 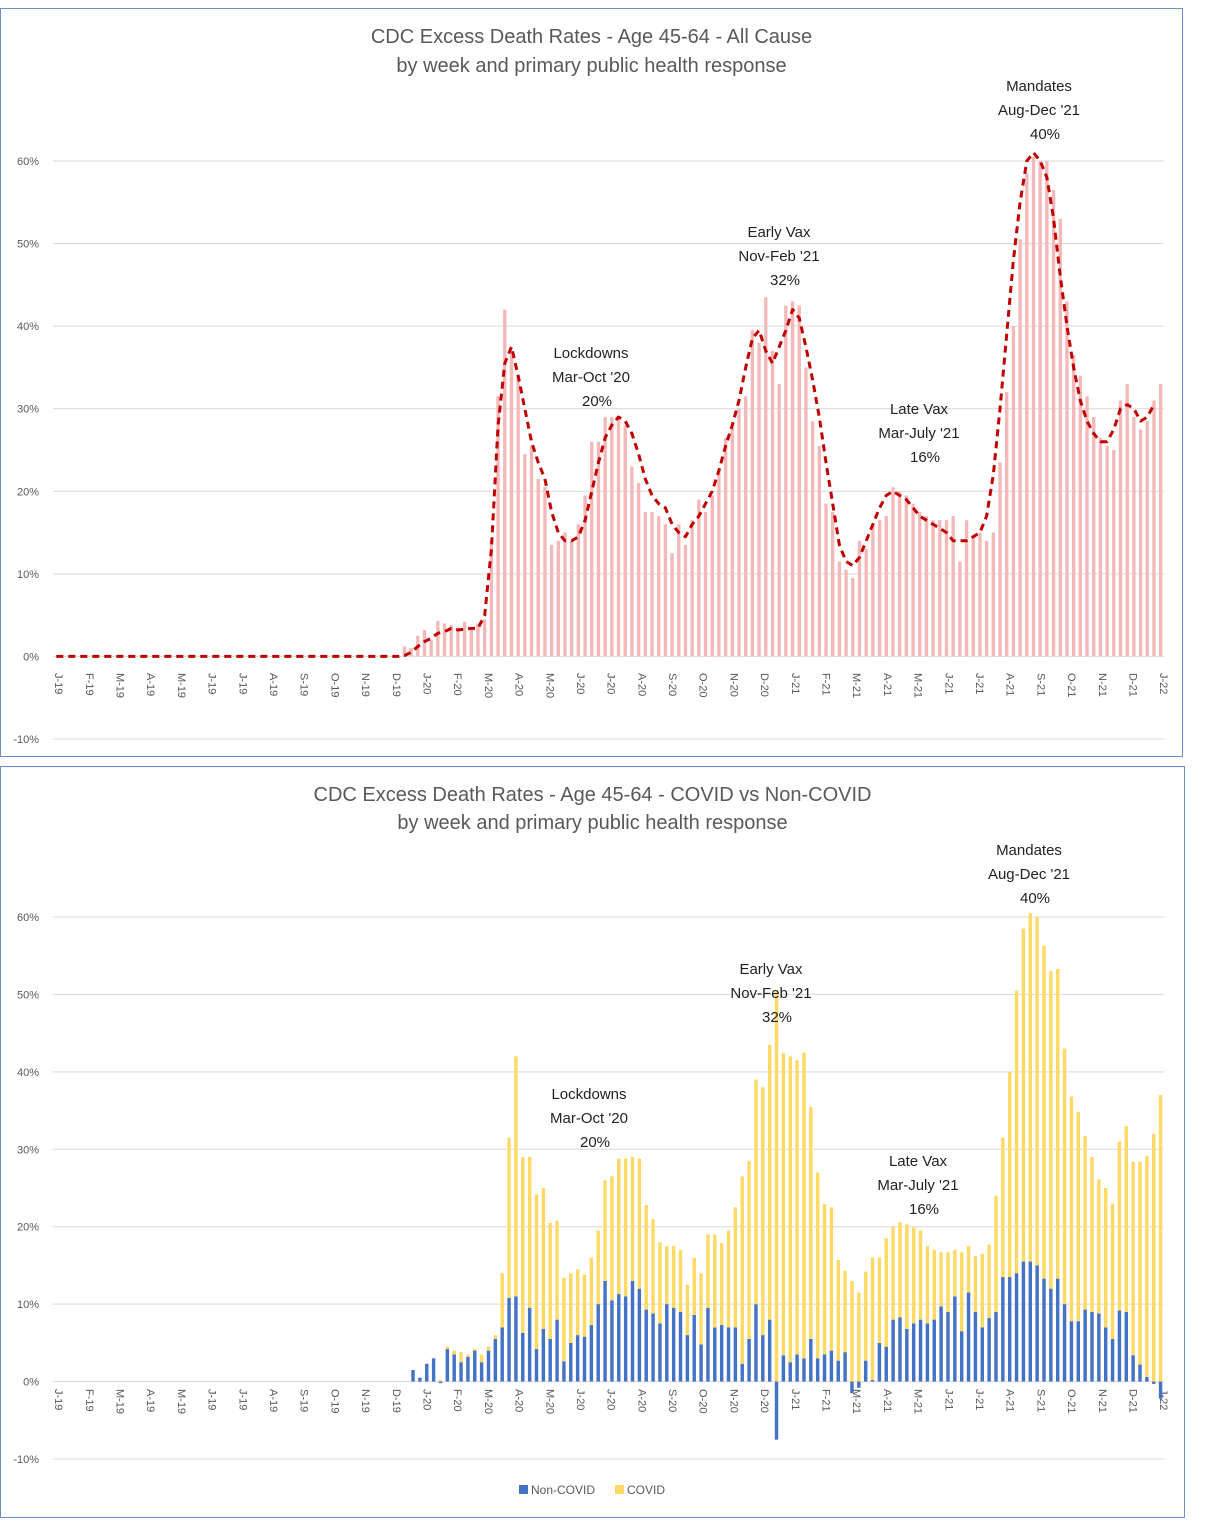 I want to click on x-tick-label: J-19, so click(x=212, y=1399).